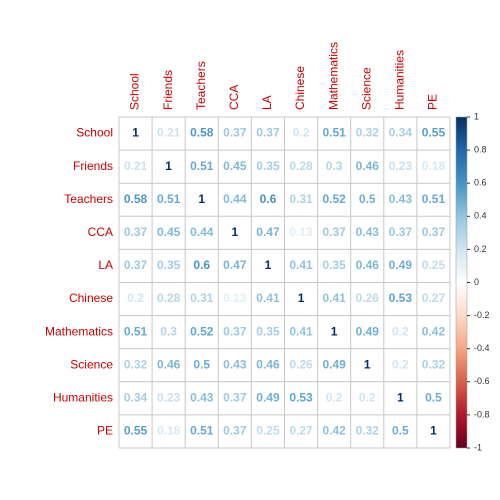 Image resolution: width=500 pixels, height=500 pixels. Describe the element at coordinates (333, 76) in the screenshot. I see `column-label: Mathematics` at that location.